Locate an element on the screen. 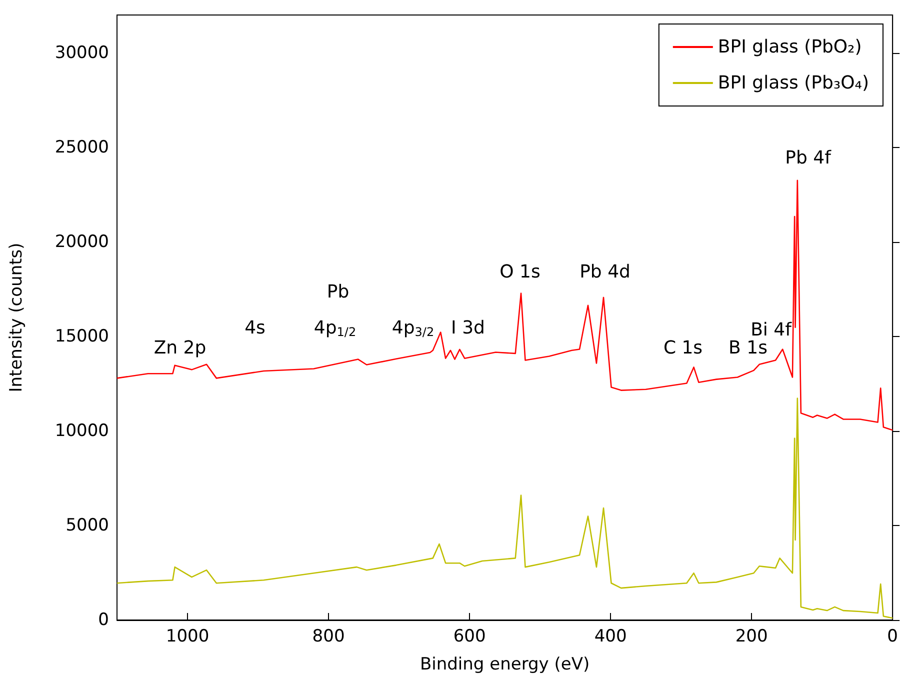 The image size is (901, 680). y-tick-label: 25000 is located at coordinates (81, 147).